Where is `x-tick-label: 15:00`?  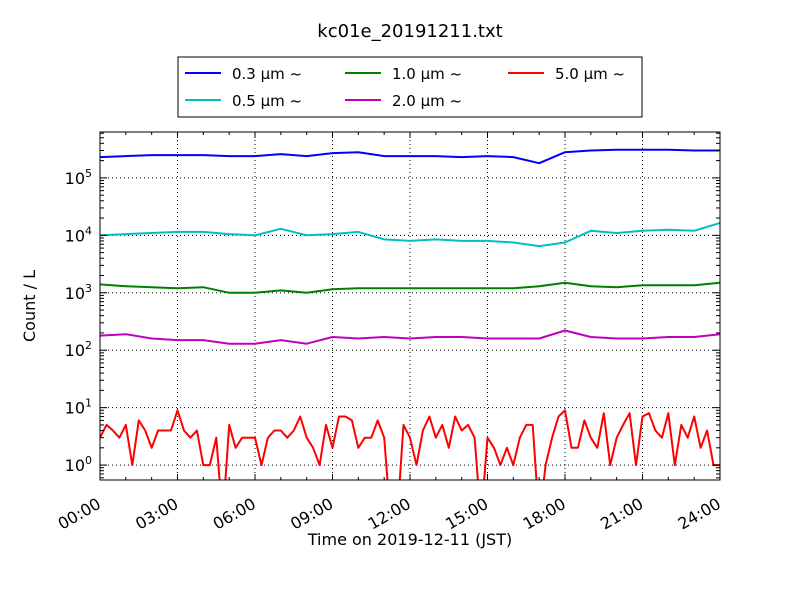
x-tick-label: 15:00 is located at coordinates (466, 514).